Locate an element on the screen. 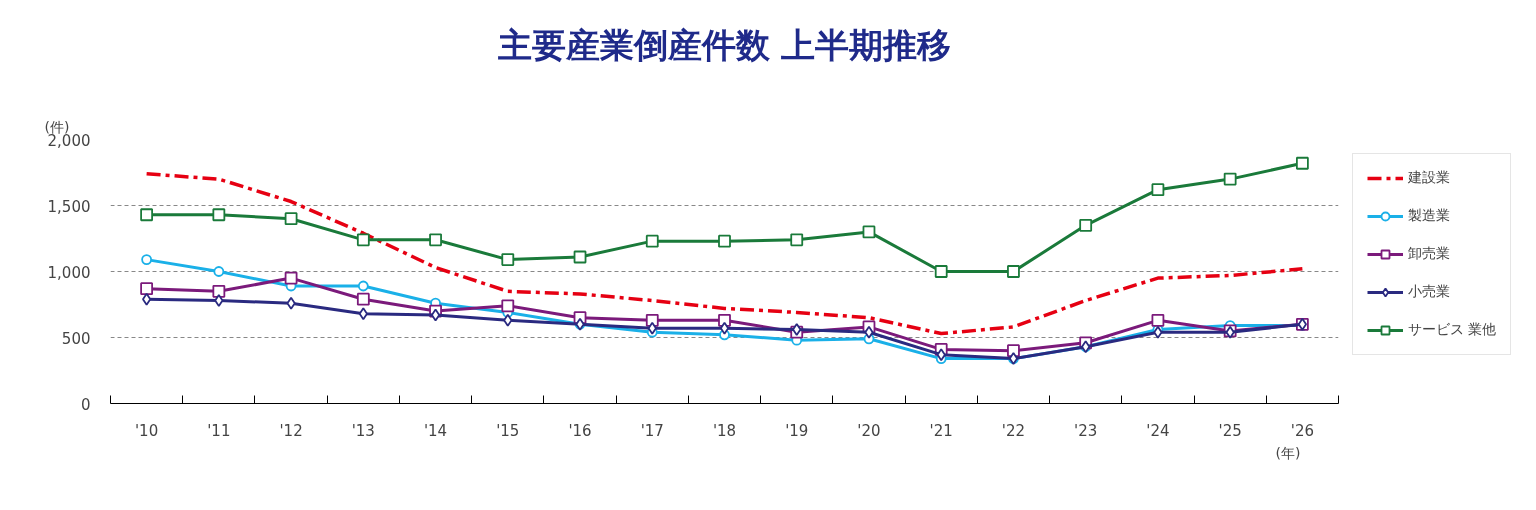 Image resolution: width=1536 pixels, height=510 pixels. x-tick-label: '11 is located at coordinates (219, 430).